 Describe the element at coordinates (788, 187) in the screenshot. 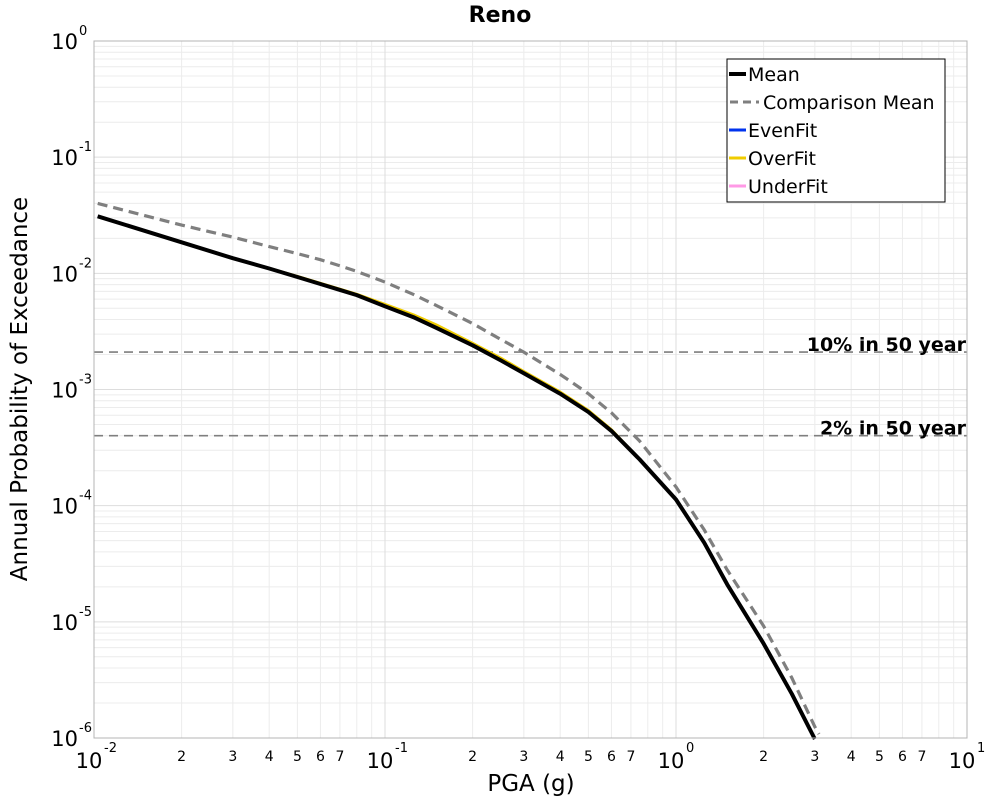

I see `legend-label: UnderFit` at that location.